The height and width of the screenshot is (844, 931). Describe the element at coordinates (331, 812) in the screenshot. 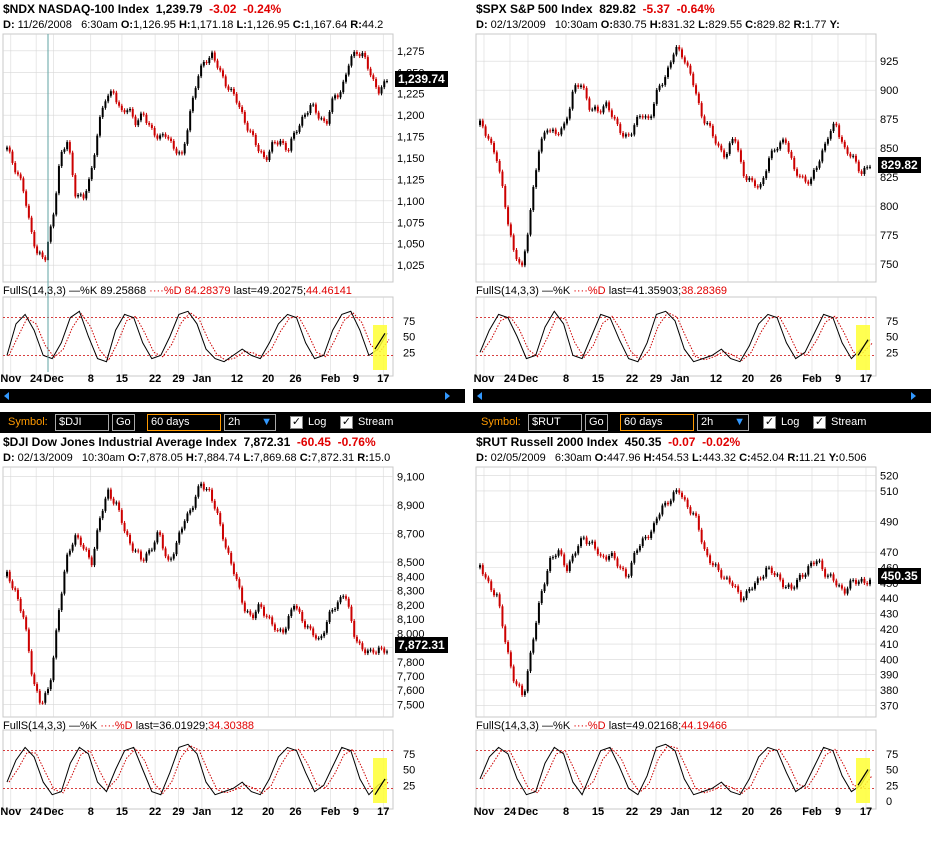

I see `x-tick-label: Feb` at that location.